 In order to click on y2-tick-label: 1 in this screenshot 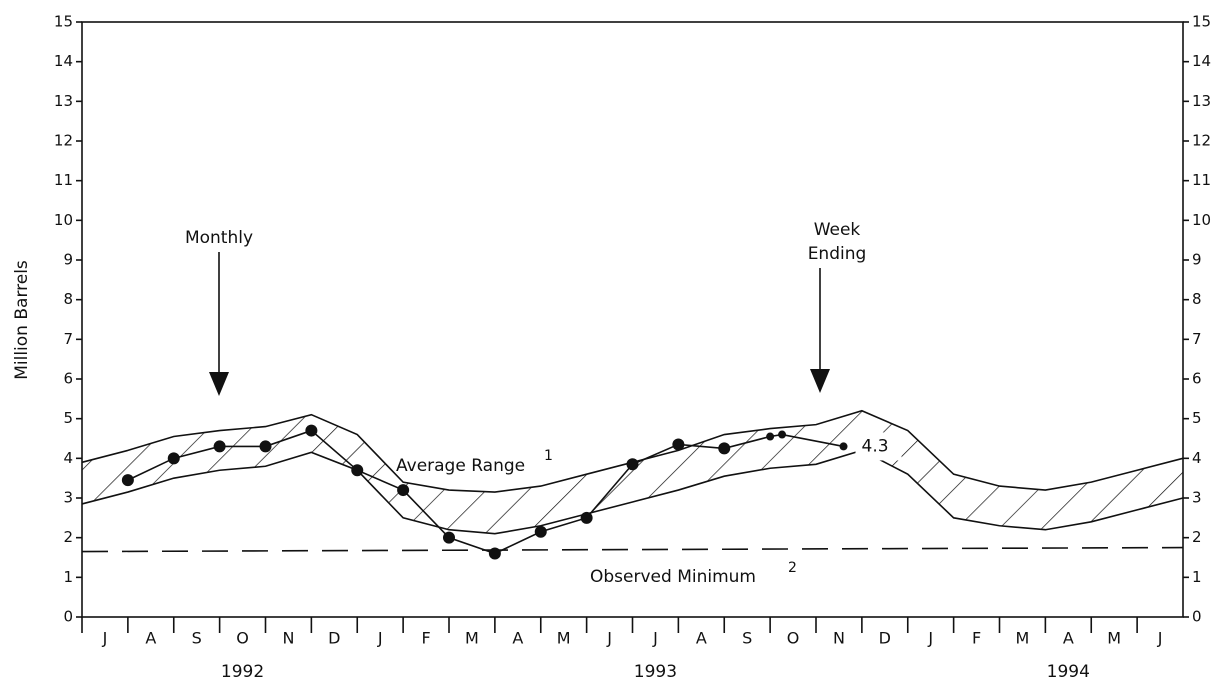, I will do `click(1197, 577)`.